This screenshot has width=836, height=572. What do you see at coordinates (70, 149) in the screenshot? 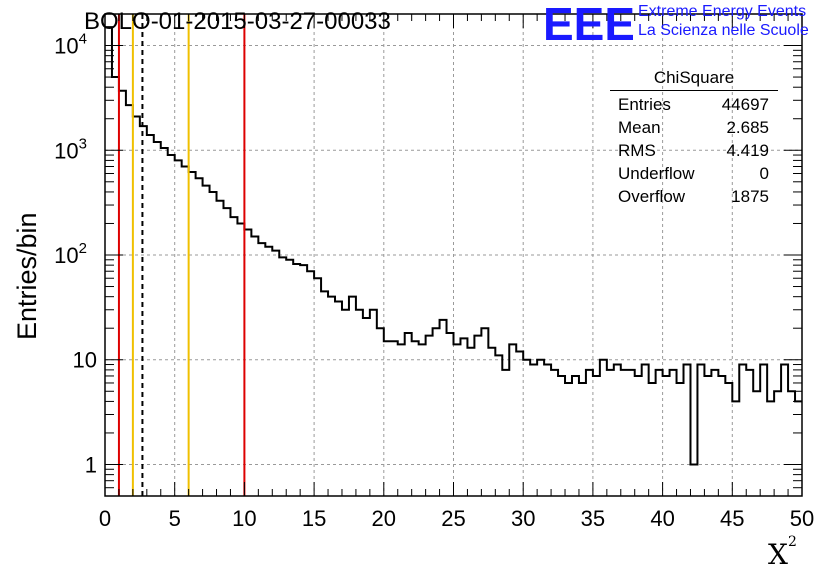
I see `y-tick-label: 10³` at bounding box center [70, 149].